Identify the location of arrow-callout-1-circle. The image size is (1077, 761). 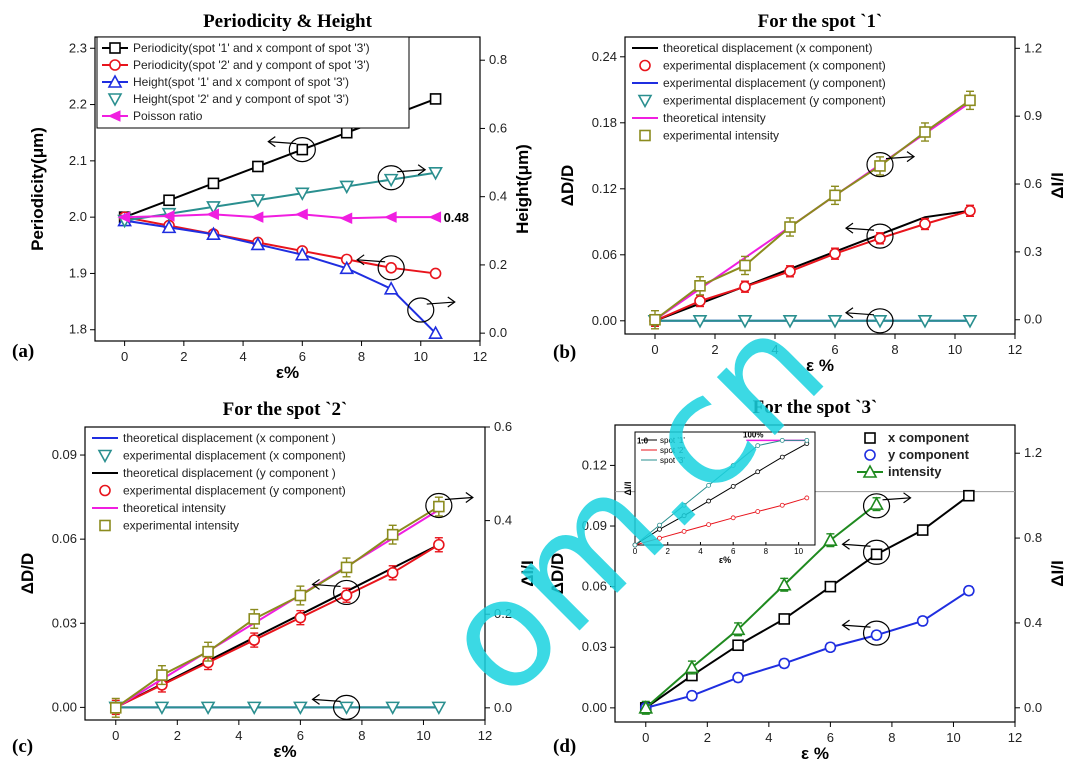
(439, 505).